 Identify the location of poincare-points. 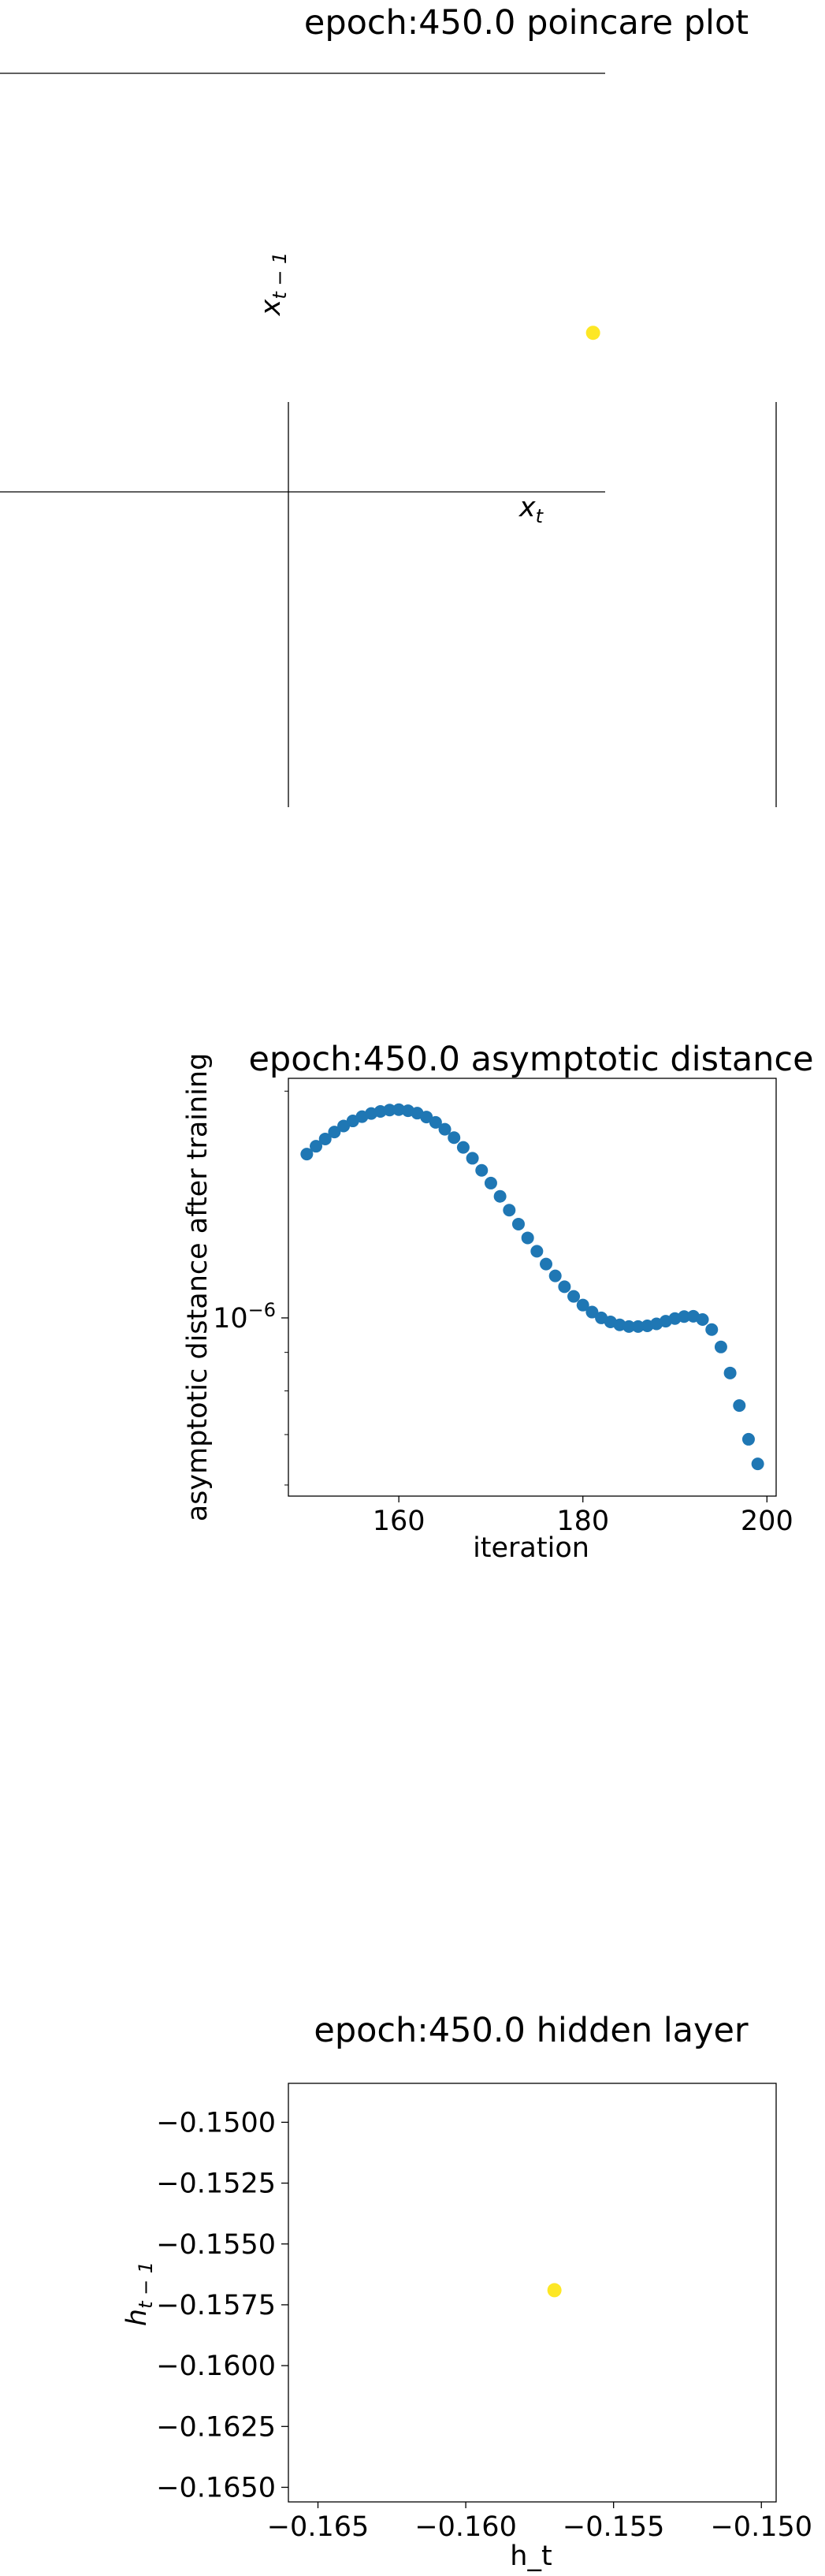
(592, 333).